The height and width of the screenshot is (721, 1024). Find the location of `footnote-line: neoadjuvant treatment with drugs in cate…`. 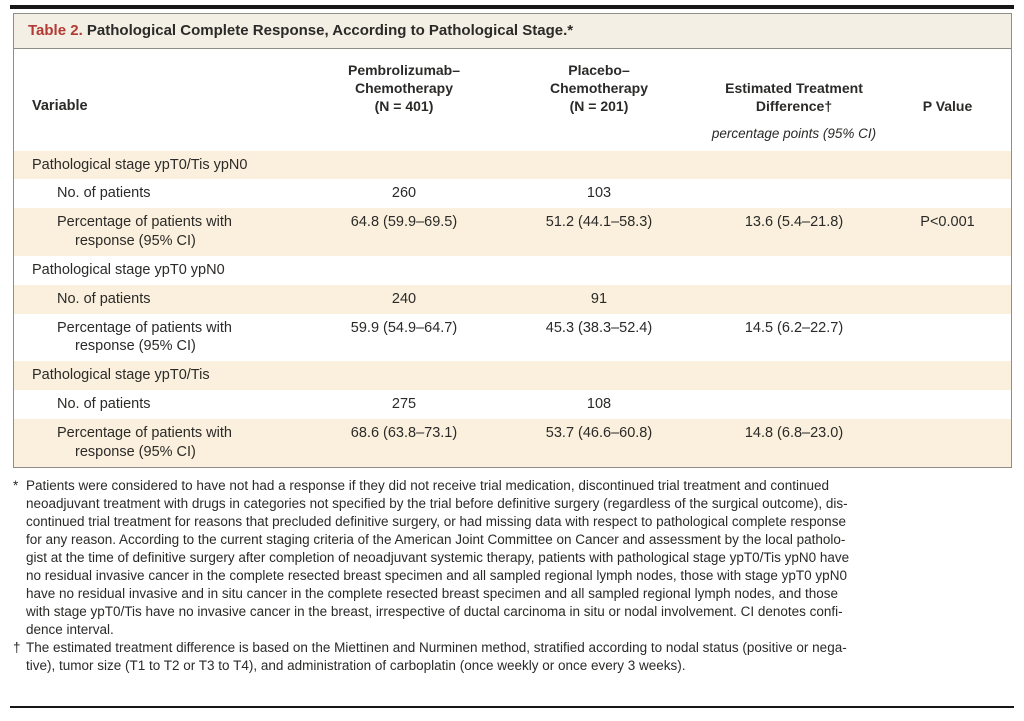

footnote-line: neoadjuvant treatment with drugs in cate… is located at coordinates (437, 503).